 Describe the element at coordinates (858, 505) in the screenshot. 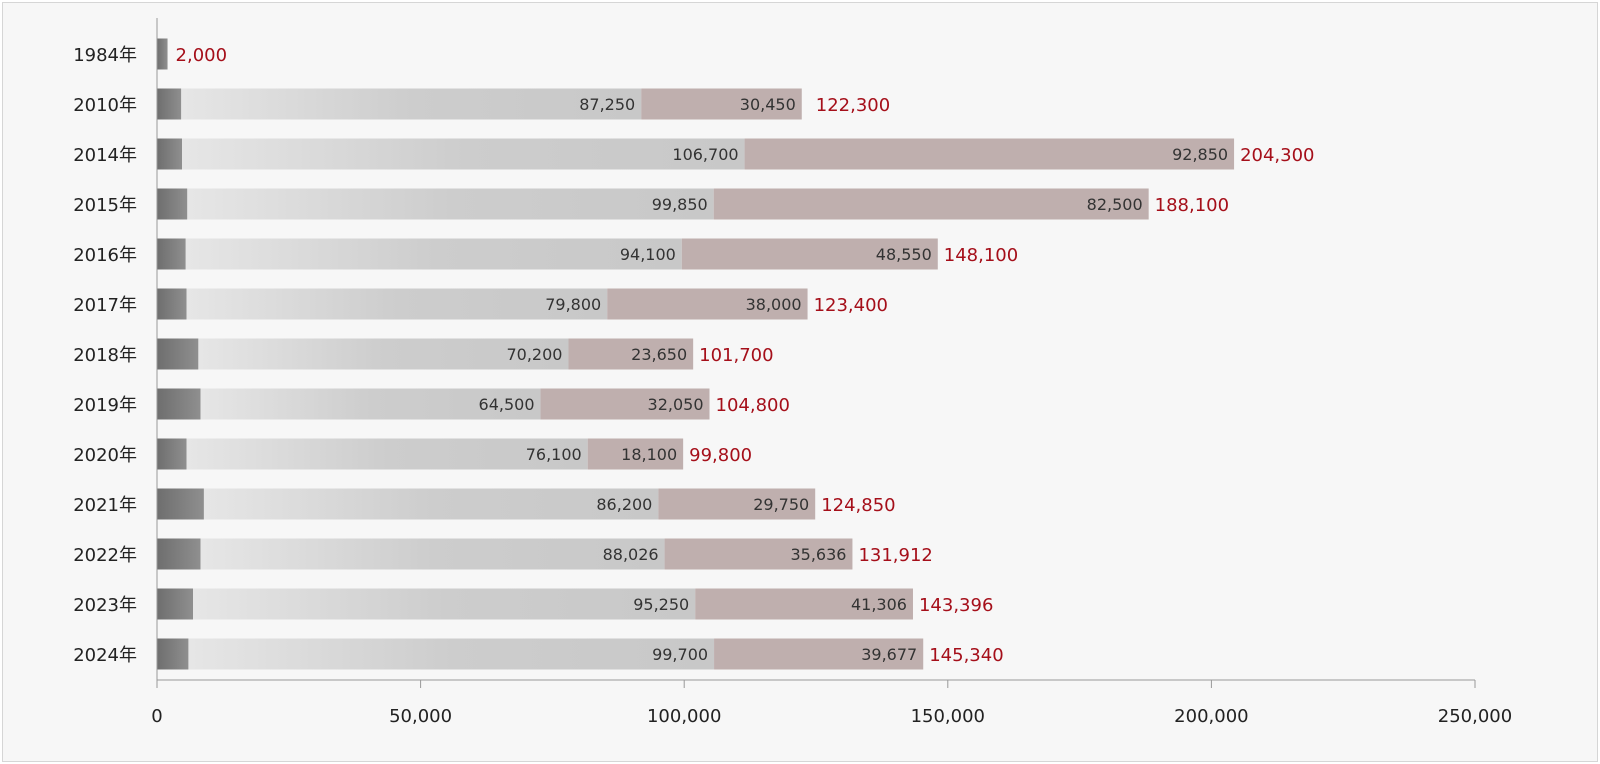

I see `total-label: 124,850` at that location.